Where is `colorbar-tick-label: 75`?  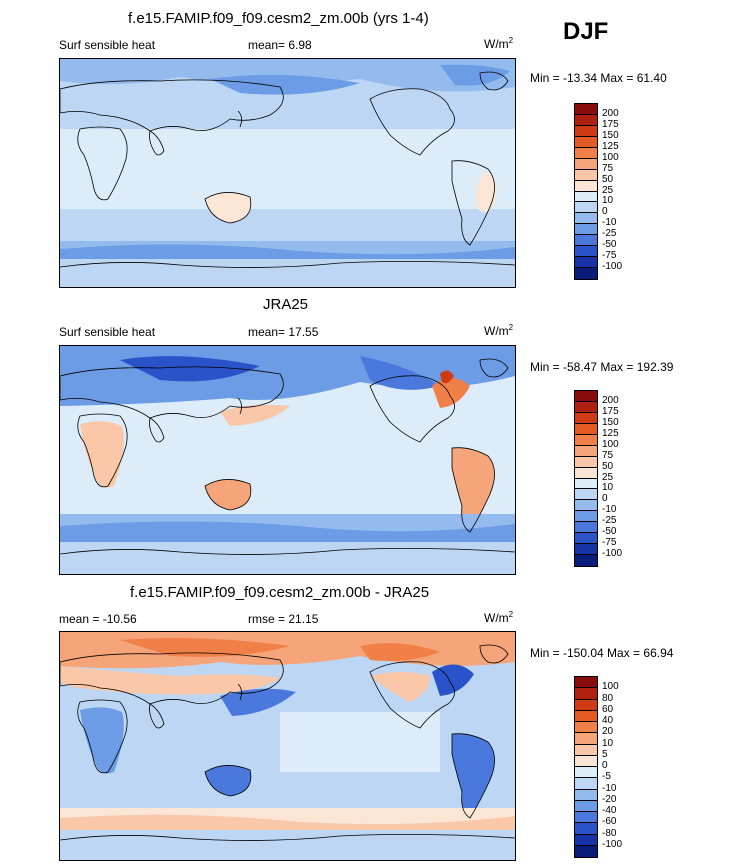 colorbar-tick-label: 75 is located at coordinates (608, 455).